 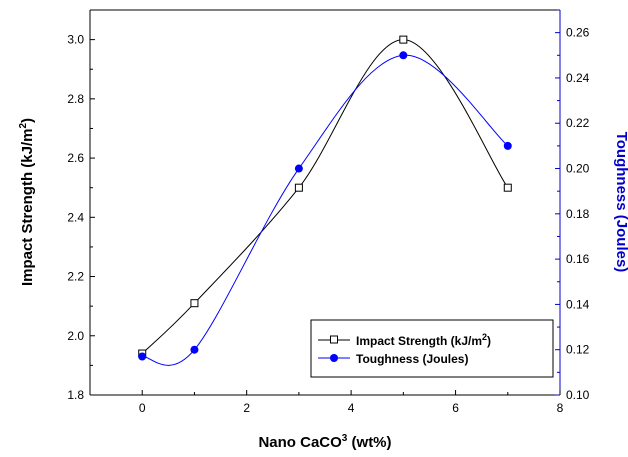 What do you see at coordinates (246, 408) in the screenshot?
I see `x-tick-label: 2` at bounding box center [246, 408].